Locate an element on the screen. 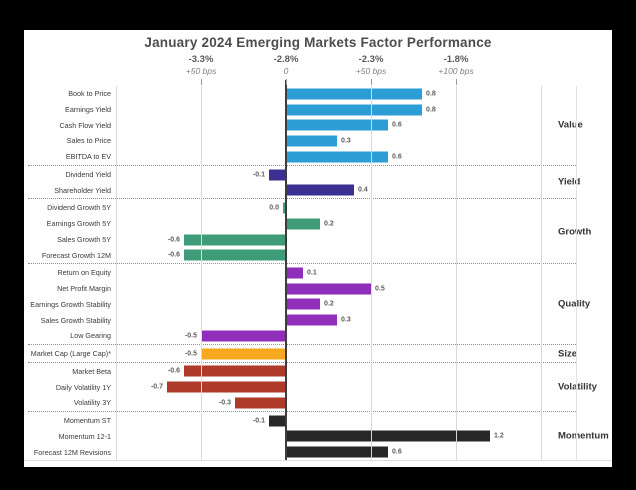 The image size is (636, 490). factor-label: Net Profit Margin is located at coordinates (84, 289).